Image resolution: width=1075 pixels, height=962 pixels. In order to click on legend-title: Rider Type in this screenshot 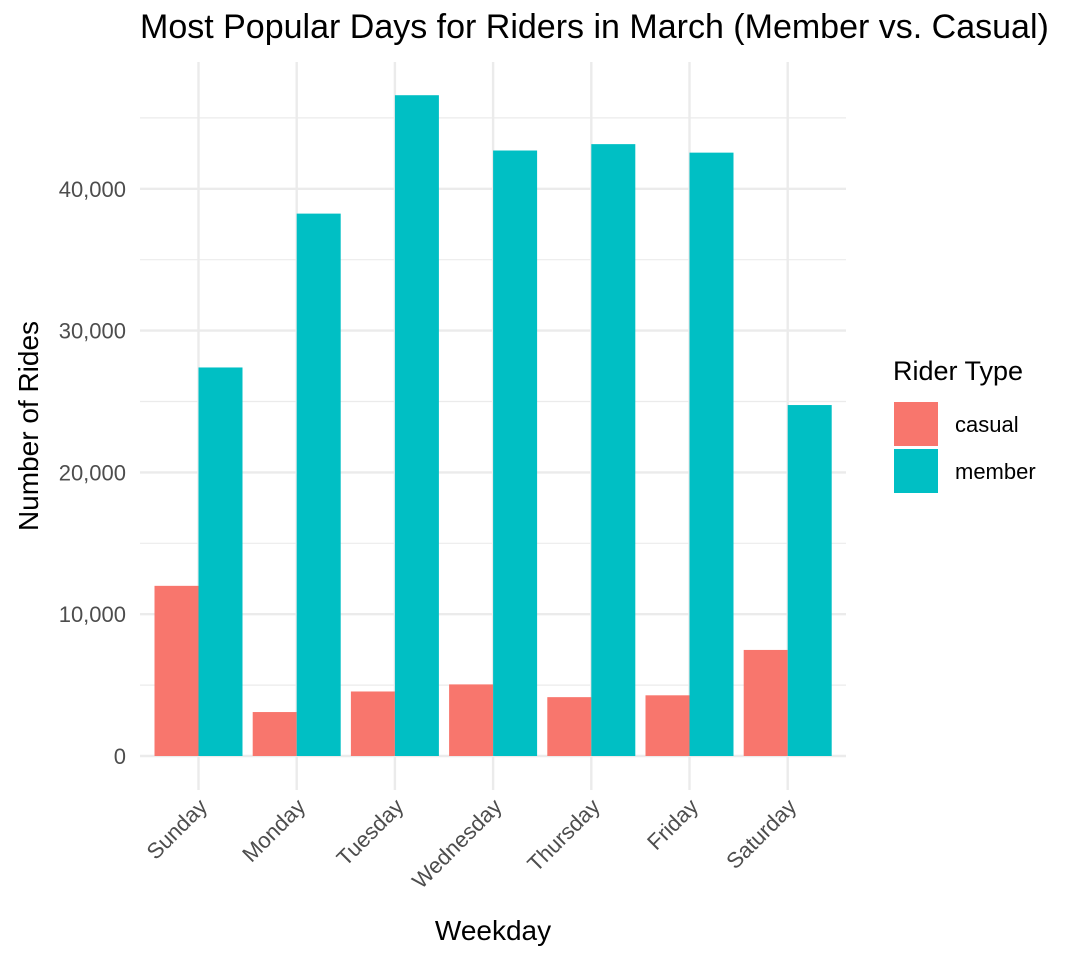, I will do `click(958, 371)`.